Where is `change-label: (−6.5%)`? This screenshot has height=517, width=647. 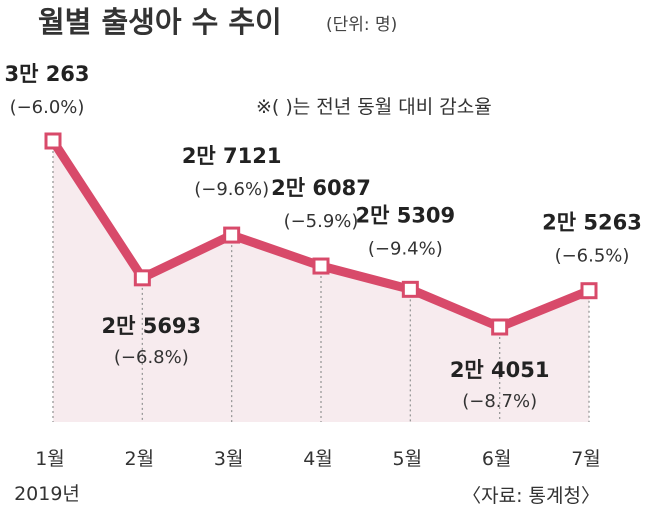 change-label: (−6.5%) is located at coordinates (592, 256).